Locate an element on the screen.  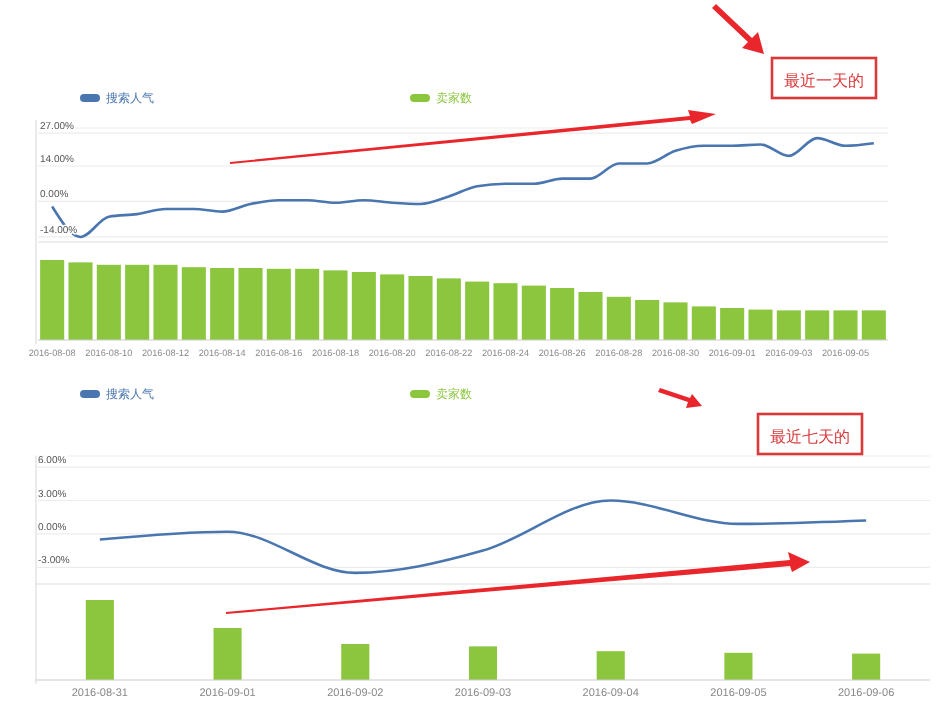
text: 最近一天的 is located at coordinates (824, 81).